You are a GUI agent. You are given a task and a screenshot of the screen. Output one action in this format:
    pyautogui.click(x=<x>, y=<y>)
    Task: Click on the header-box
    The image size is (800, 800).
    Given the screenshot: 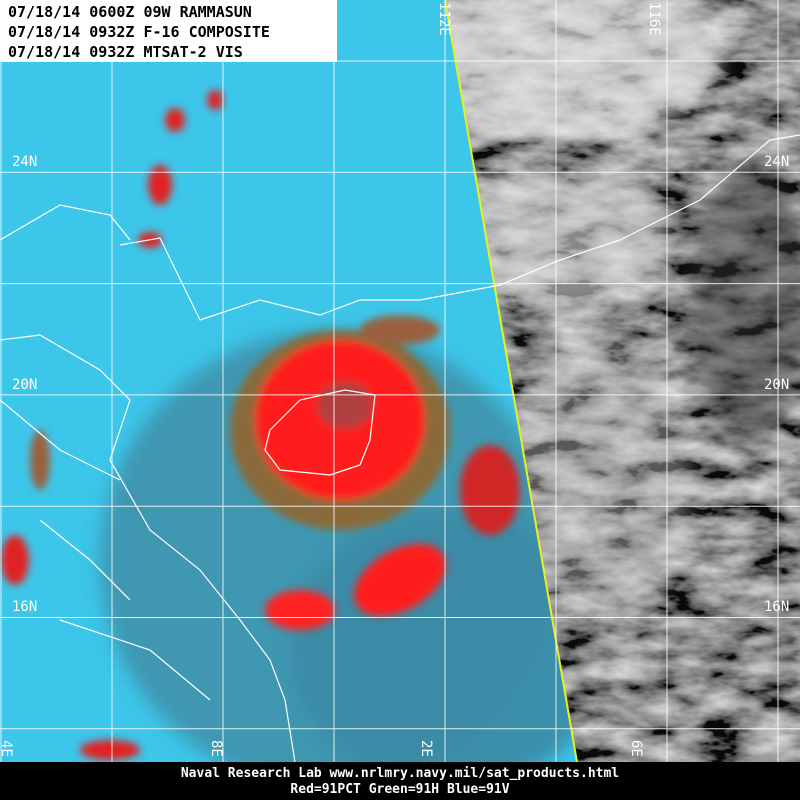 What is the action you would take?
    pyautogui.click(x=168, y=31)
    